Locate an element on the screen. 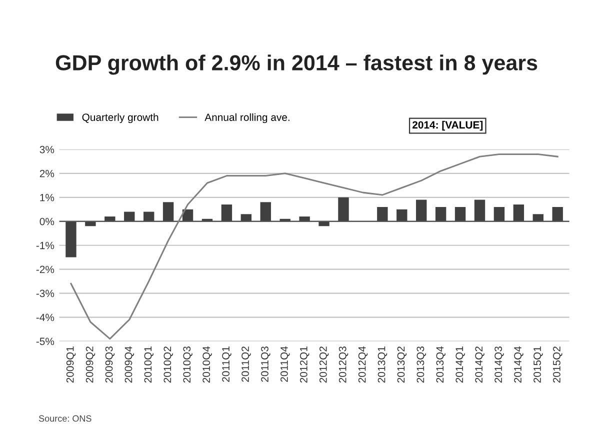 The width and height of the screenshot is (593, 446). x-tick-label: 2012Q3 is located at coordinates (343, 364).